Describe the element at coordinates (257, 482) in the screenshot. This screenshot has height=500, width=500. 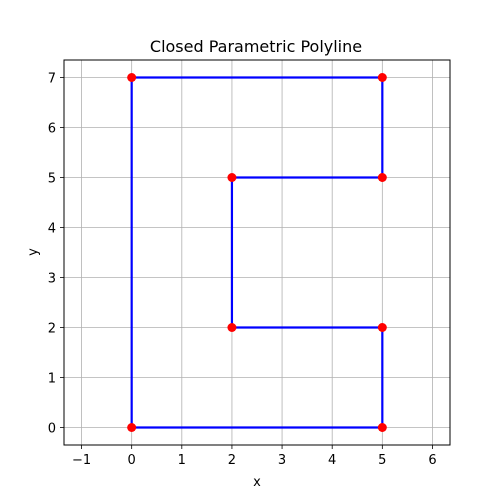
I see `x-axis-label: x` at that location.